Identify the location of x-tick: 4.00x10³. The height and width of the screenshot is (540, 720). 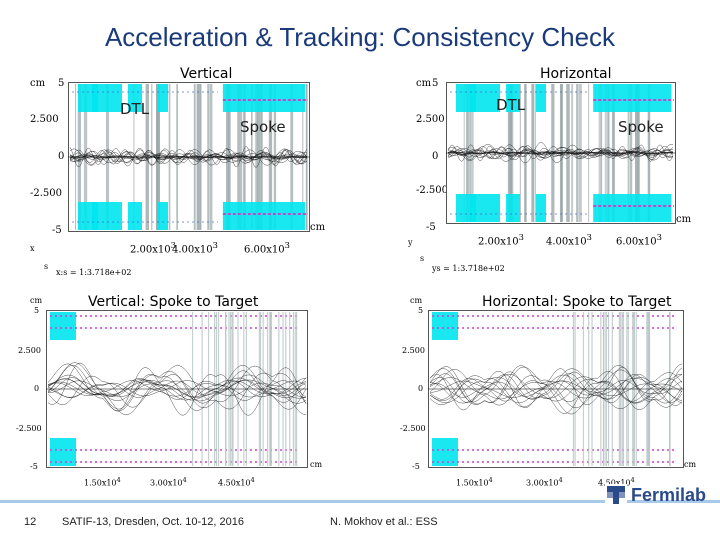
(569, 240).